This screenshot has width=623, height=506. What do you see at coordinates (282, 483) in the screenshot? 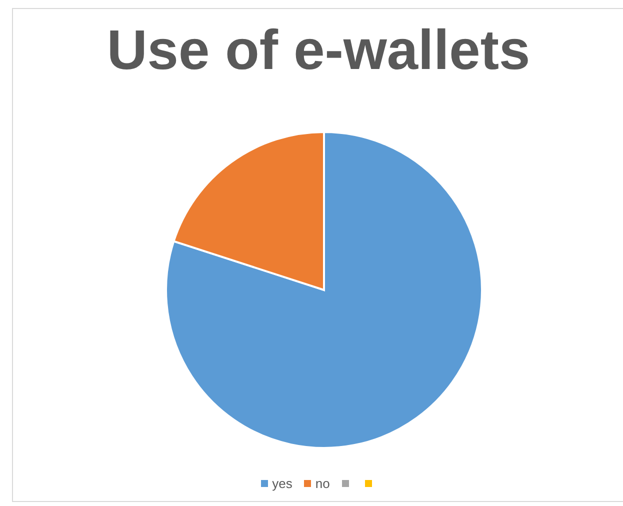
I see `legend-label: yes` at bounding box center [282, 483].